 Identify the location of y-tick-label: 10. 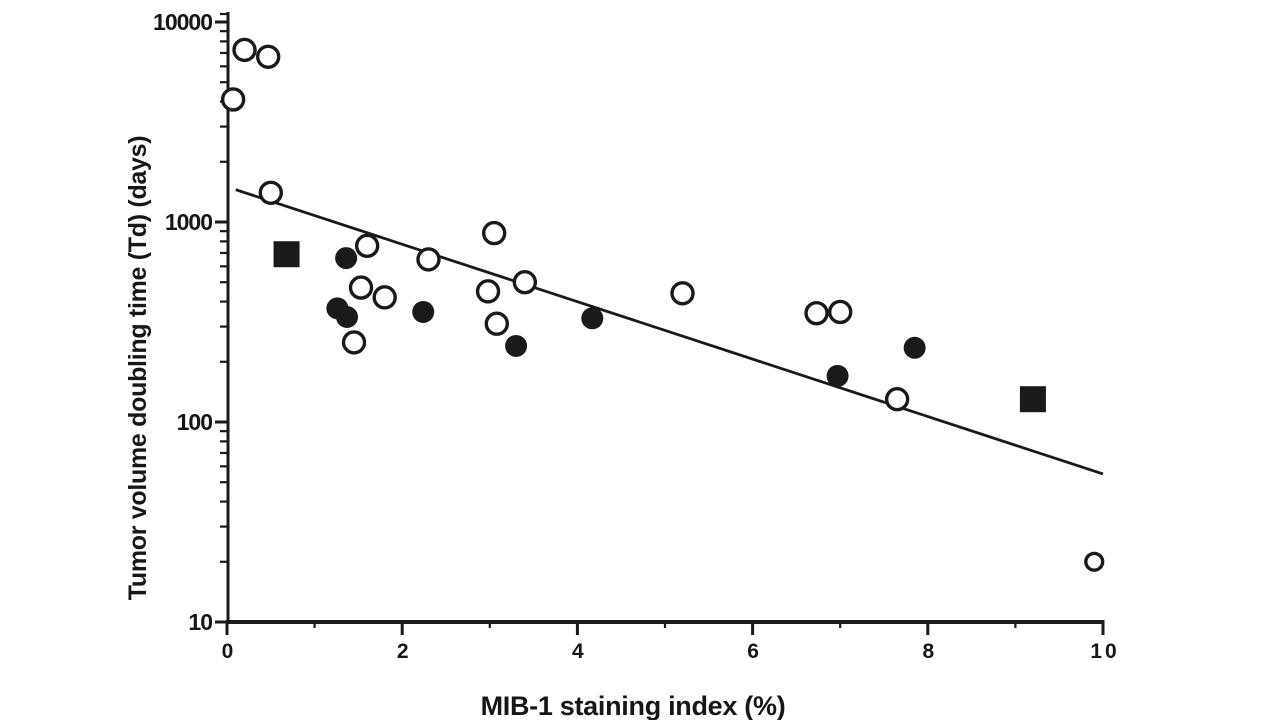
(200, 622).